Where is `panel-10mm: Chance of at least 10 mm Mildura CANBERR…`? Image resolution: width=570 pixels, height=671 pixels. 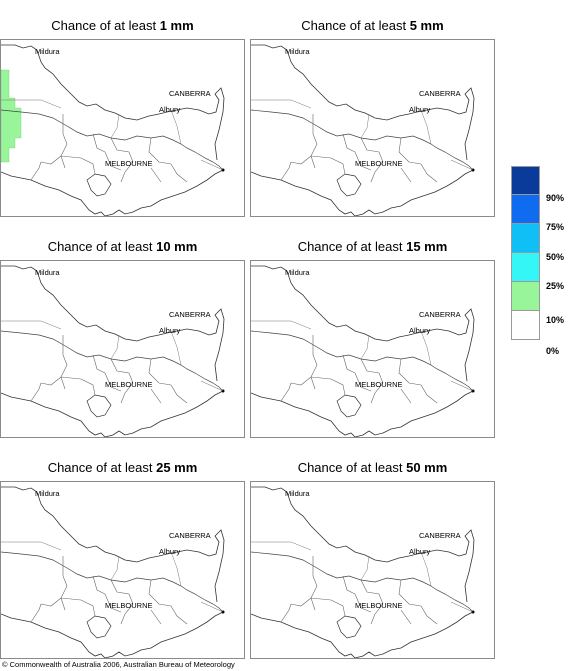
panel-10mm: Chance of at least 10 mm Mildura CANBERR… is located at coordinates (122, 339).